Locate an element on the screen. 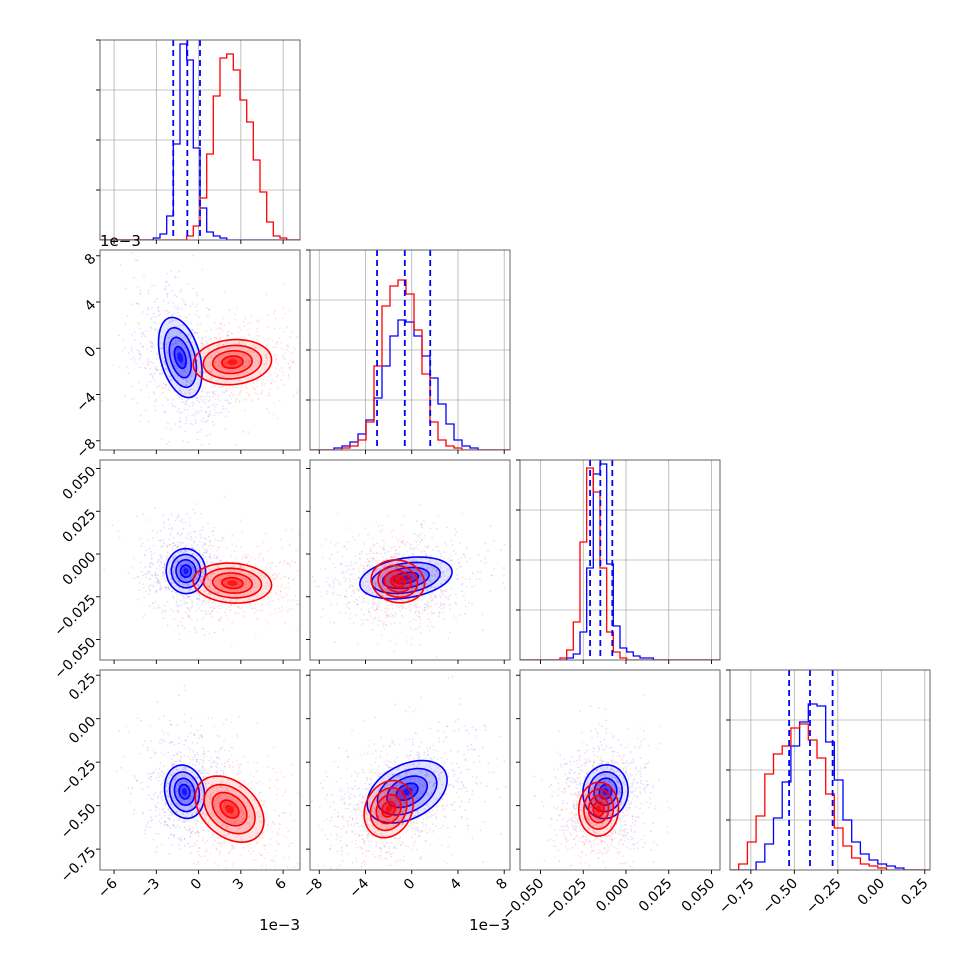  histogram-blue-series is located at coordinates (830, 787).